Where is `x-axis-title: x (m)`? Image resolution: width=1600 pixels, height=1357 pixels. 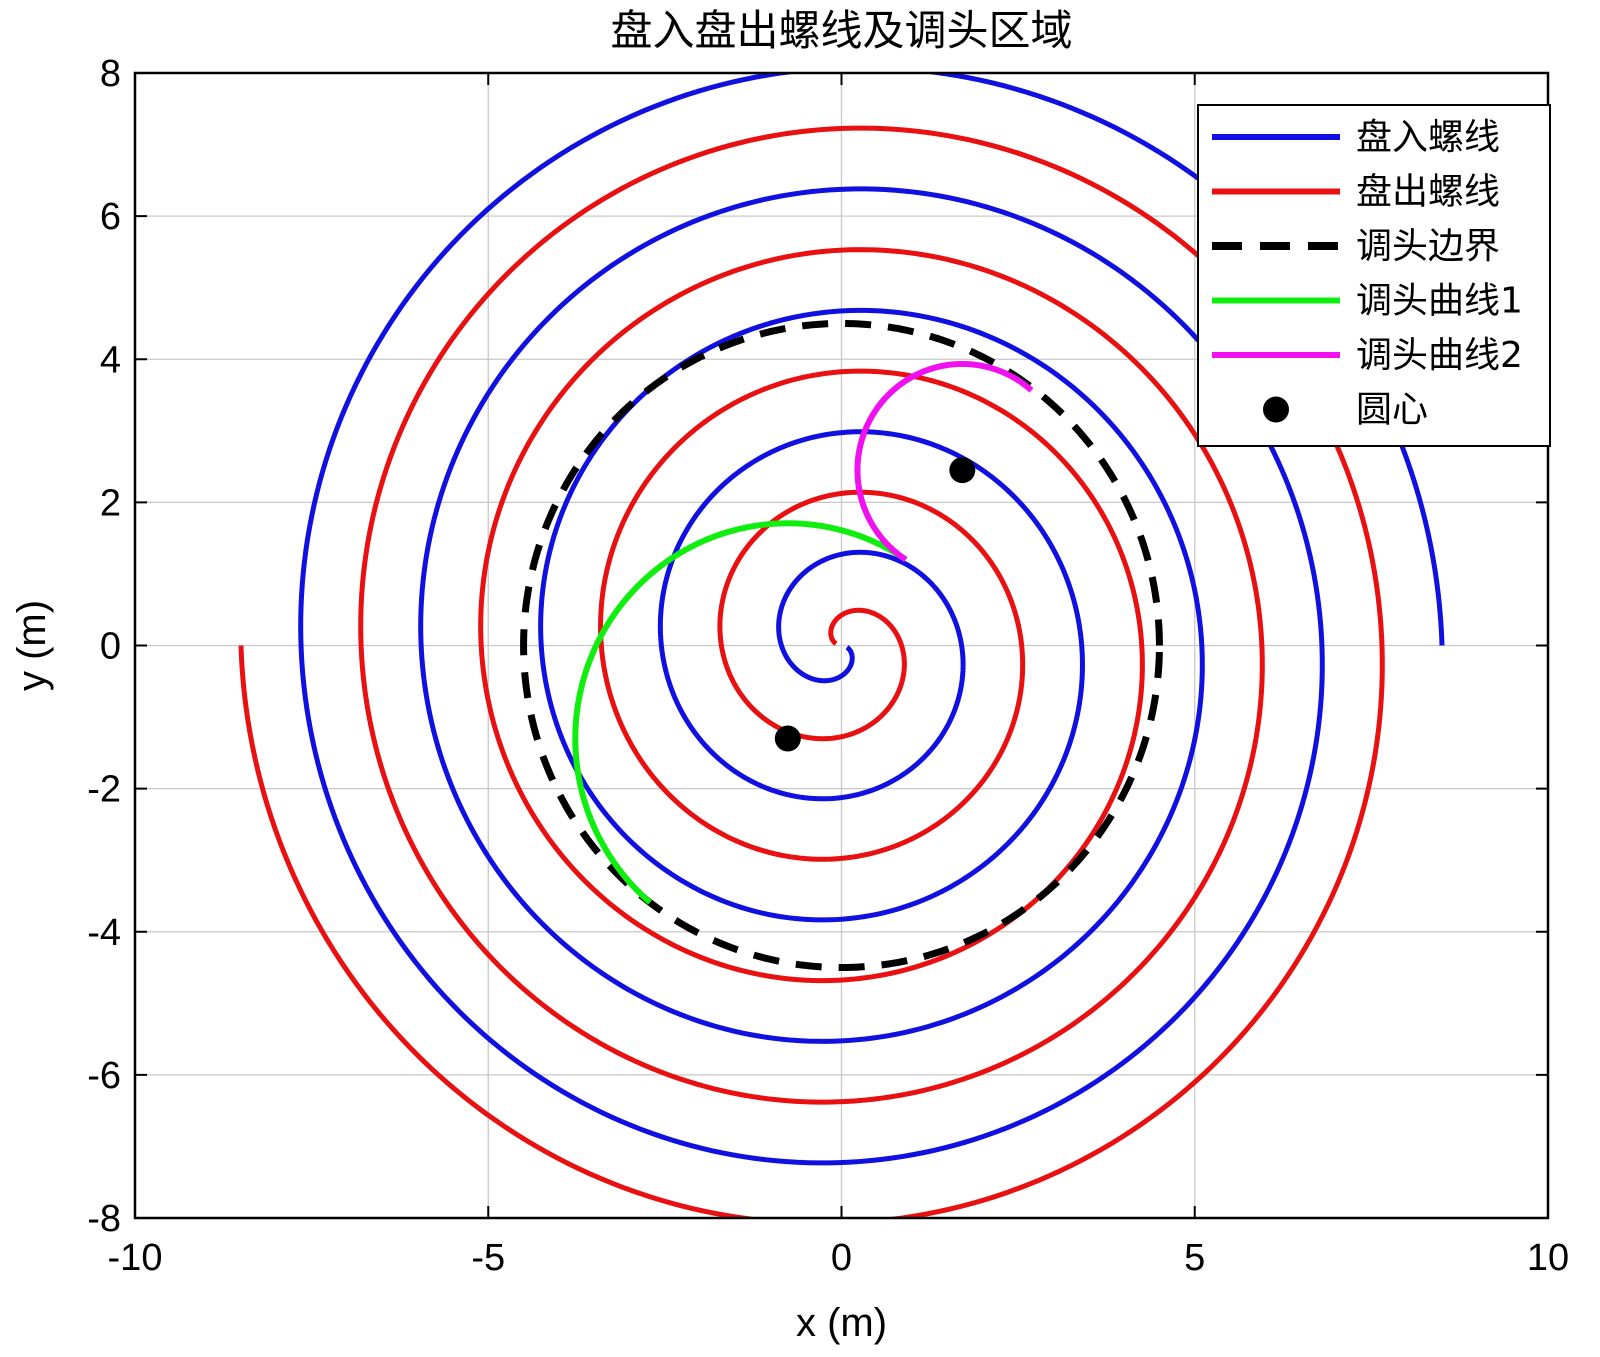 x-axis-title: x (m) is located at coordinates (841, 1323).